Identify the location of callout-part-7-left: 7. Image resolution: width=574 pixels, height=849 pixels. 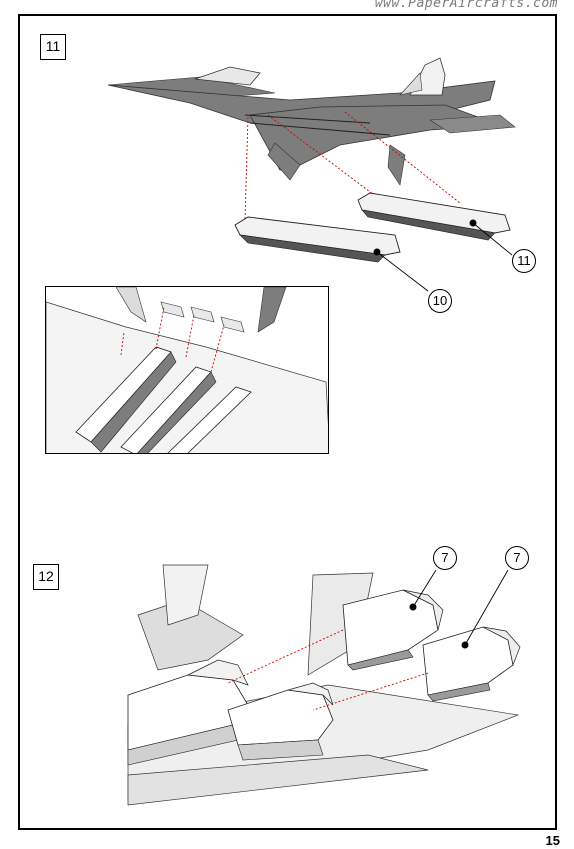
(445, 558).